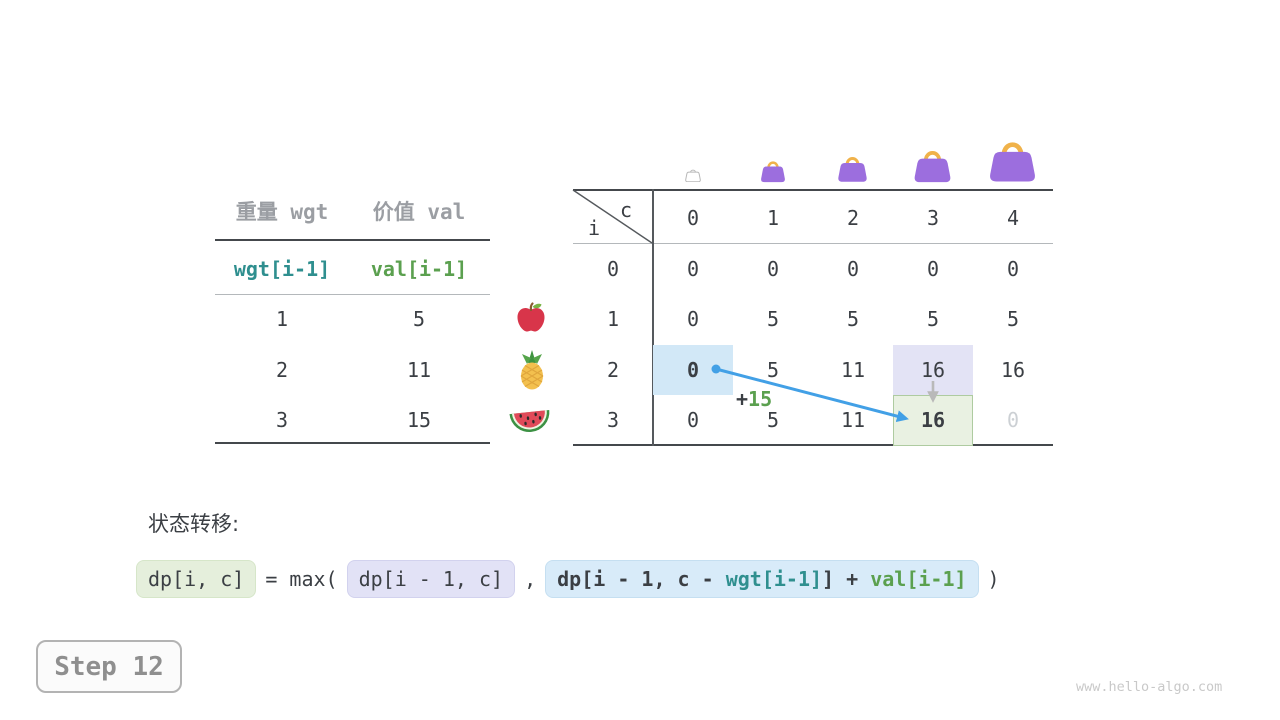  What do you see at coordinates (773, 319) in the screenshot?
I see `dp-cell-1-1: 5` at bounding box center [773, 319].